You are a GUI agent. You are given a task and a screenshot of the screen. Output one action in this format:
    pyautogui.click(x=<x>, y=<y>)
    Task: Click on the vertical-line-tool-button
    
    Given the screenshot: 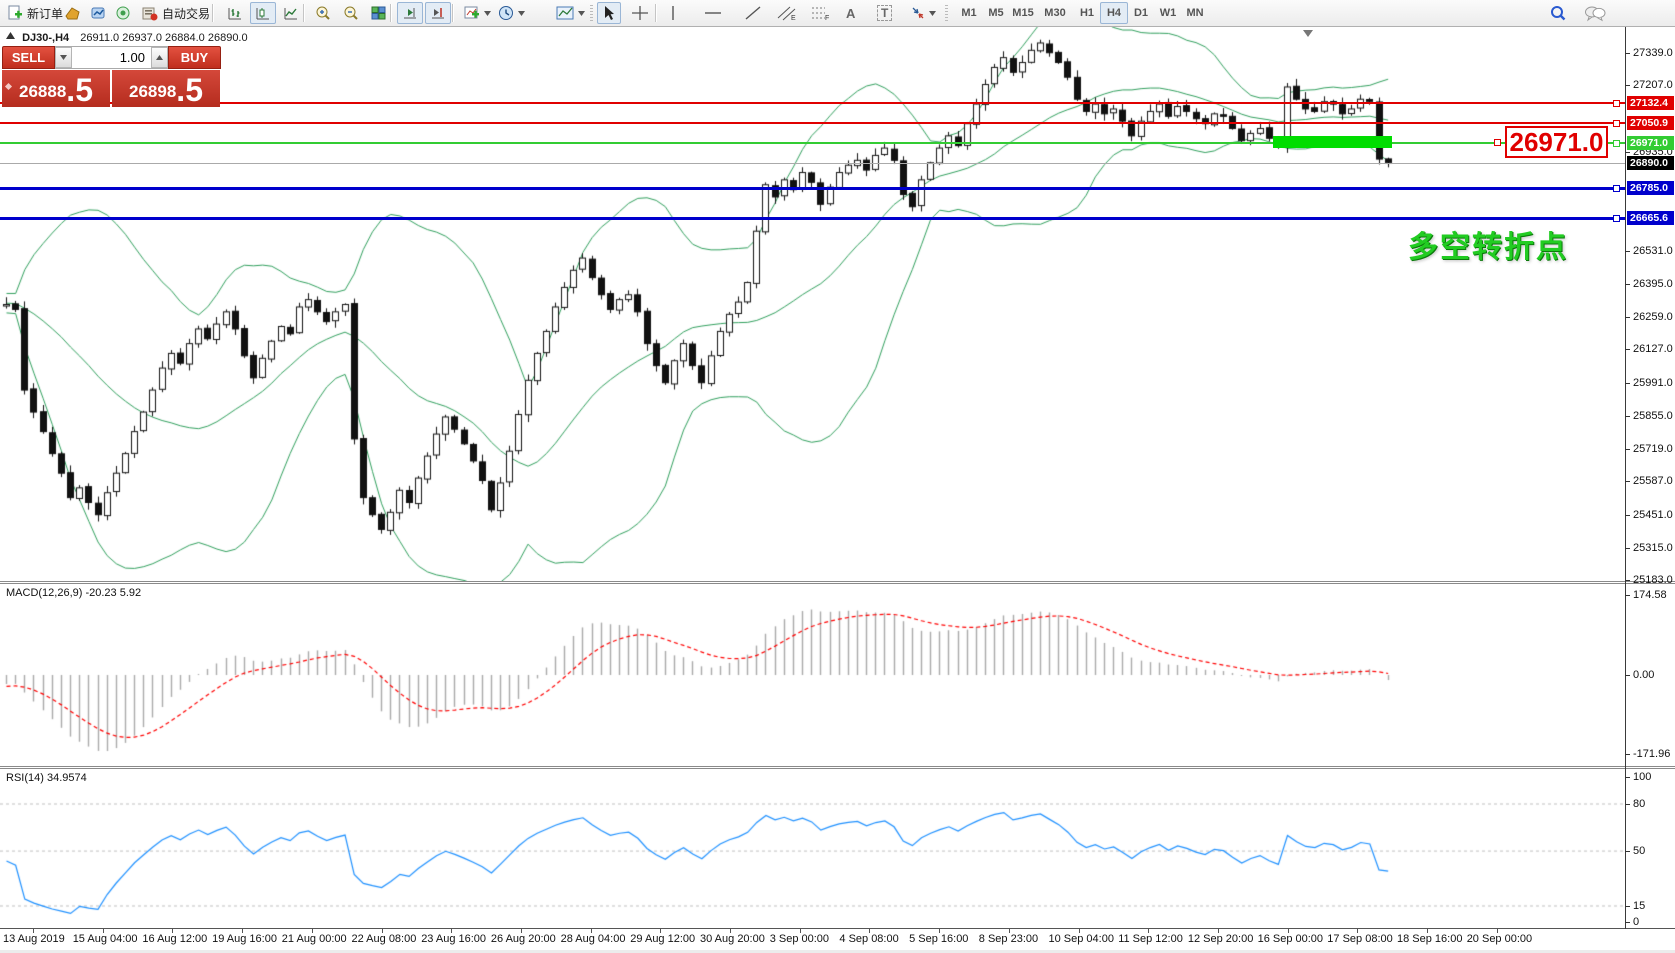 What is the action you would take?
    pyautogui.click(x=673, y=13)
    